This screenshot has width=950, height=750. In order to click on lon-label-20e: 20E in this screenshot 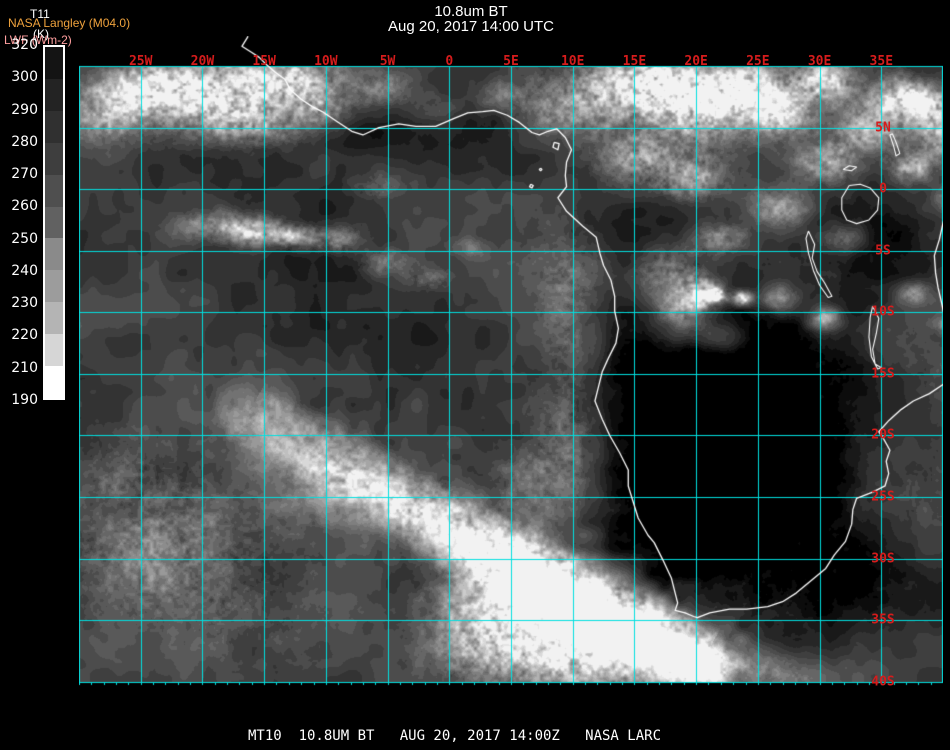, I will do `click(696, 61)`.